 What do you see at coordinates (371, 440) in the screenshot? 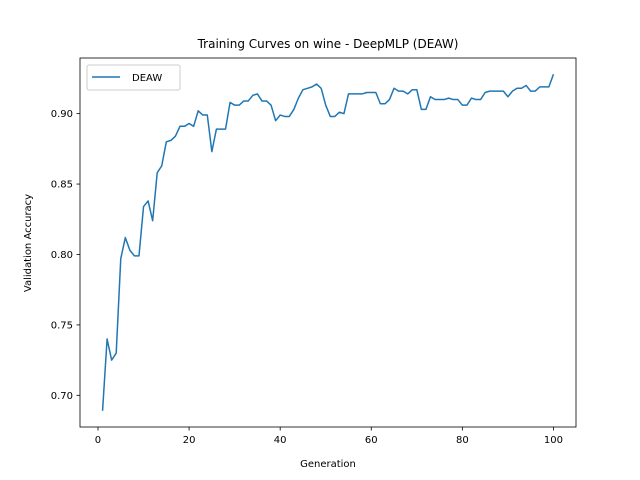
I see `x-tick-label: 60` at bounding box center [371, 440].